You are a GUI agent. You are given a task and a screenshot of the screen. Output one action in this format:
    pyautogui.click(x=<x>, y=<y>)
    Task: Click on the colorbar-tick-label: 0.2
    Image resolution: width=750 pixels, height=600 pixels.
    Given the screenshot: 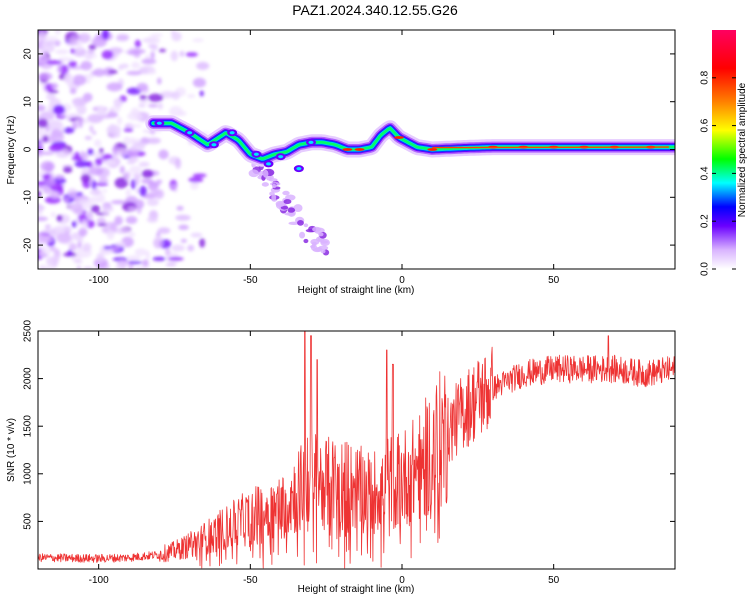 What is the action you would take?
    pyautogui.click(x=705, y=221)
    